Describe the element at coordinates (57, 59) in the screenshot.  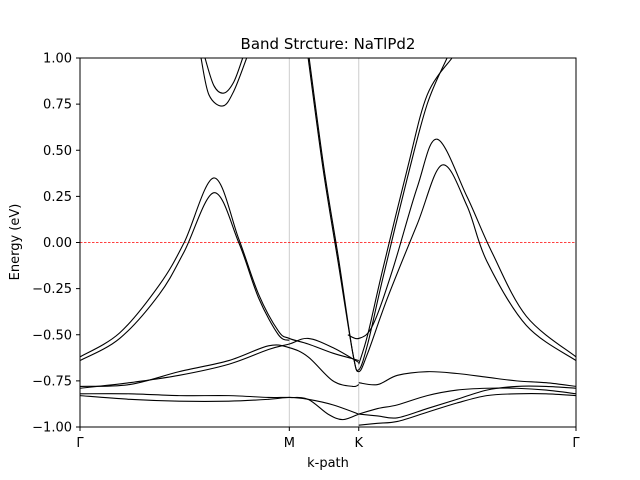
I see `y-tick-label: 1.00` at that location.